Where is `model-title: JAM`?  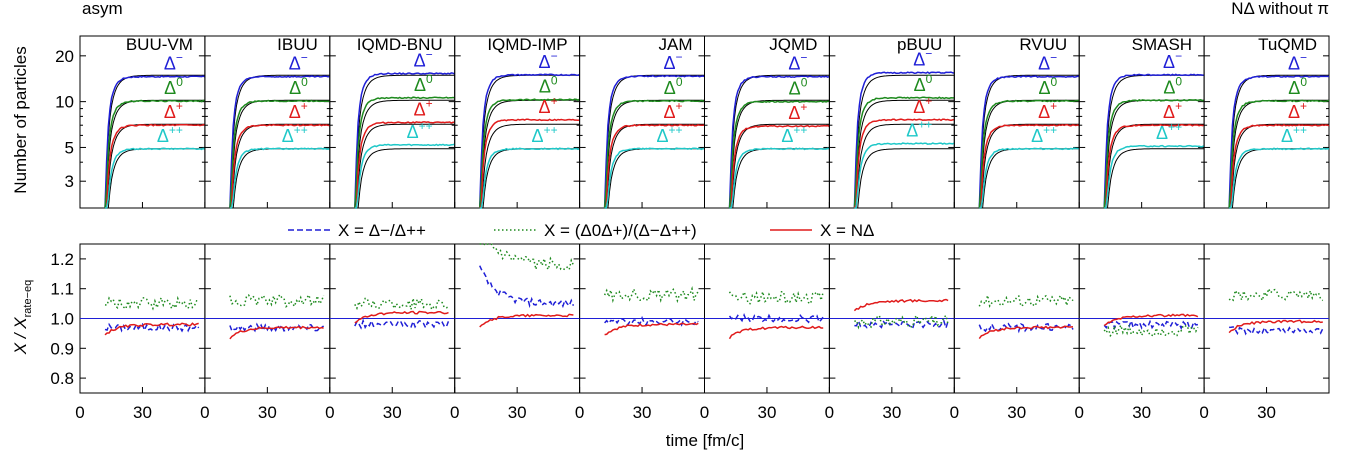
model-title: JAM is located at coordinates (676, 44).